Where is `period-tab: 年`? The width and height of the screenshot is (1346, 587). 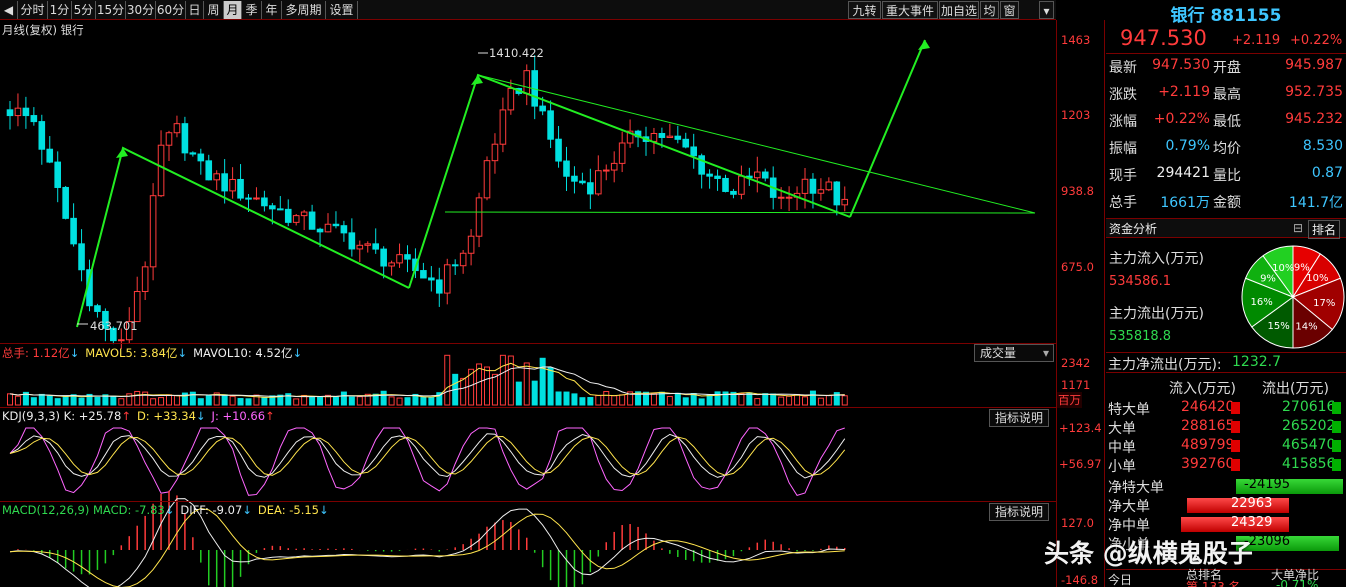 period-tab: 年 is located at coordinates (272, 10).